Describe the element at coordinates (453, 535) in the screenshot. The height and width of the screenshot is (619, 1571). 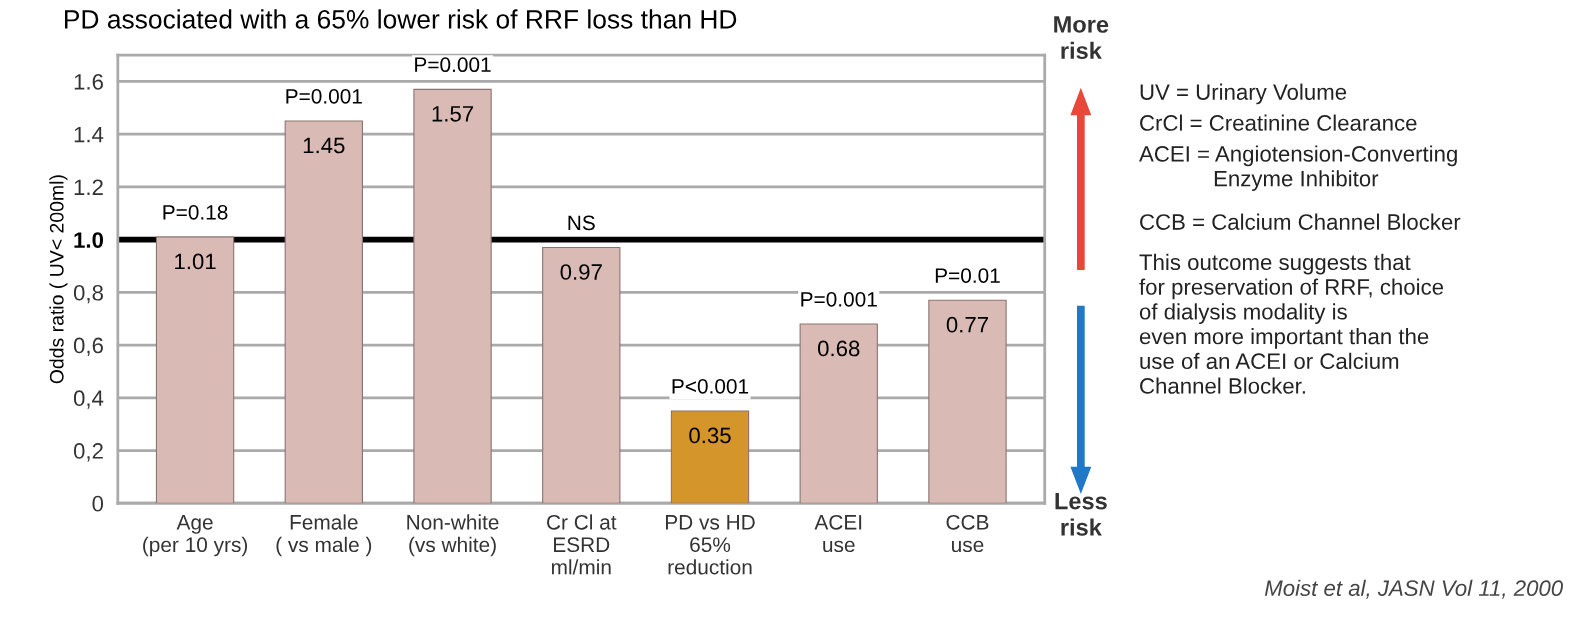
I see `x-tick-label: Non-white (vs white)` at that location.